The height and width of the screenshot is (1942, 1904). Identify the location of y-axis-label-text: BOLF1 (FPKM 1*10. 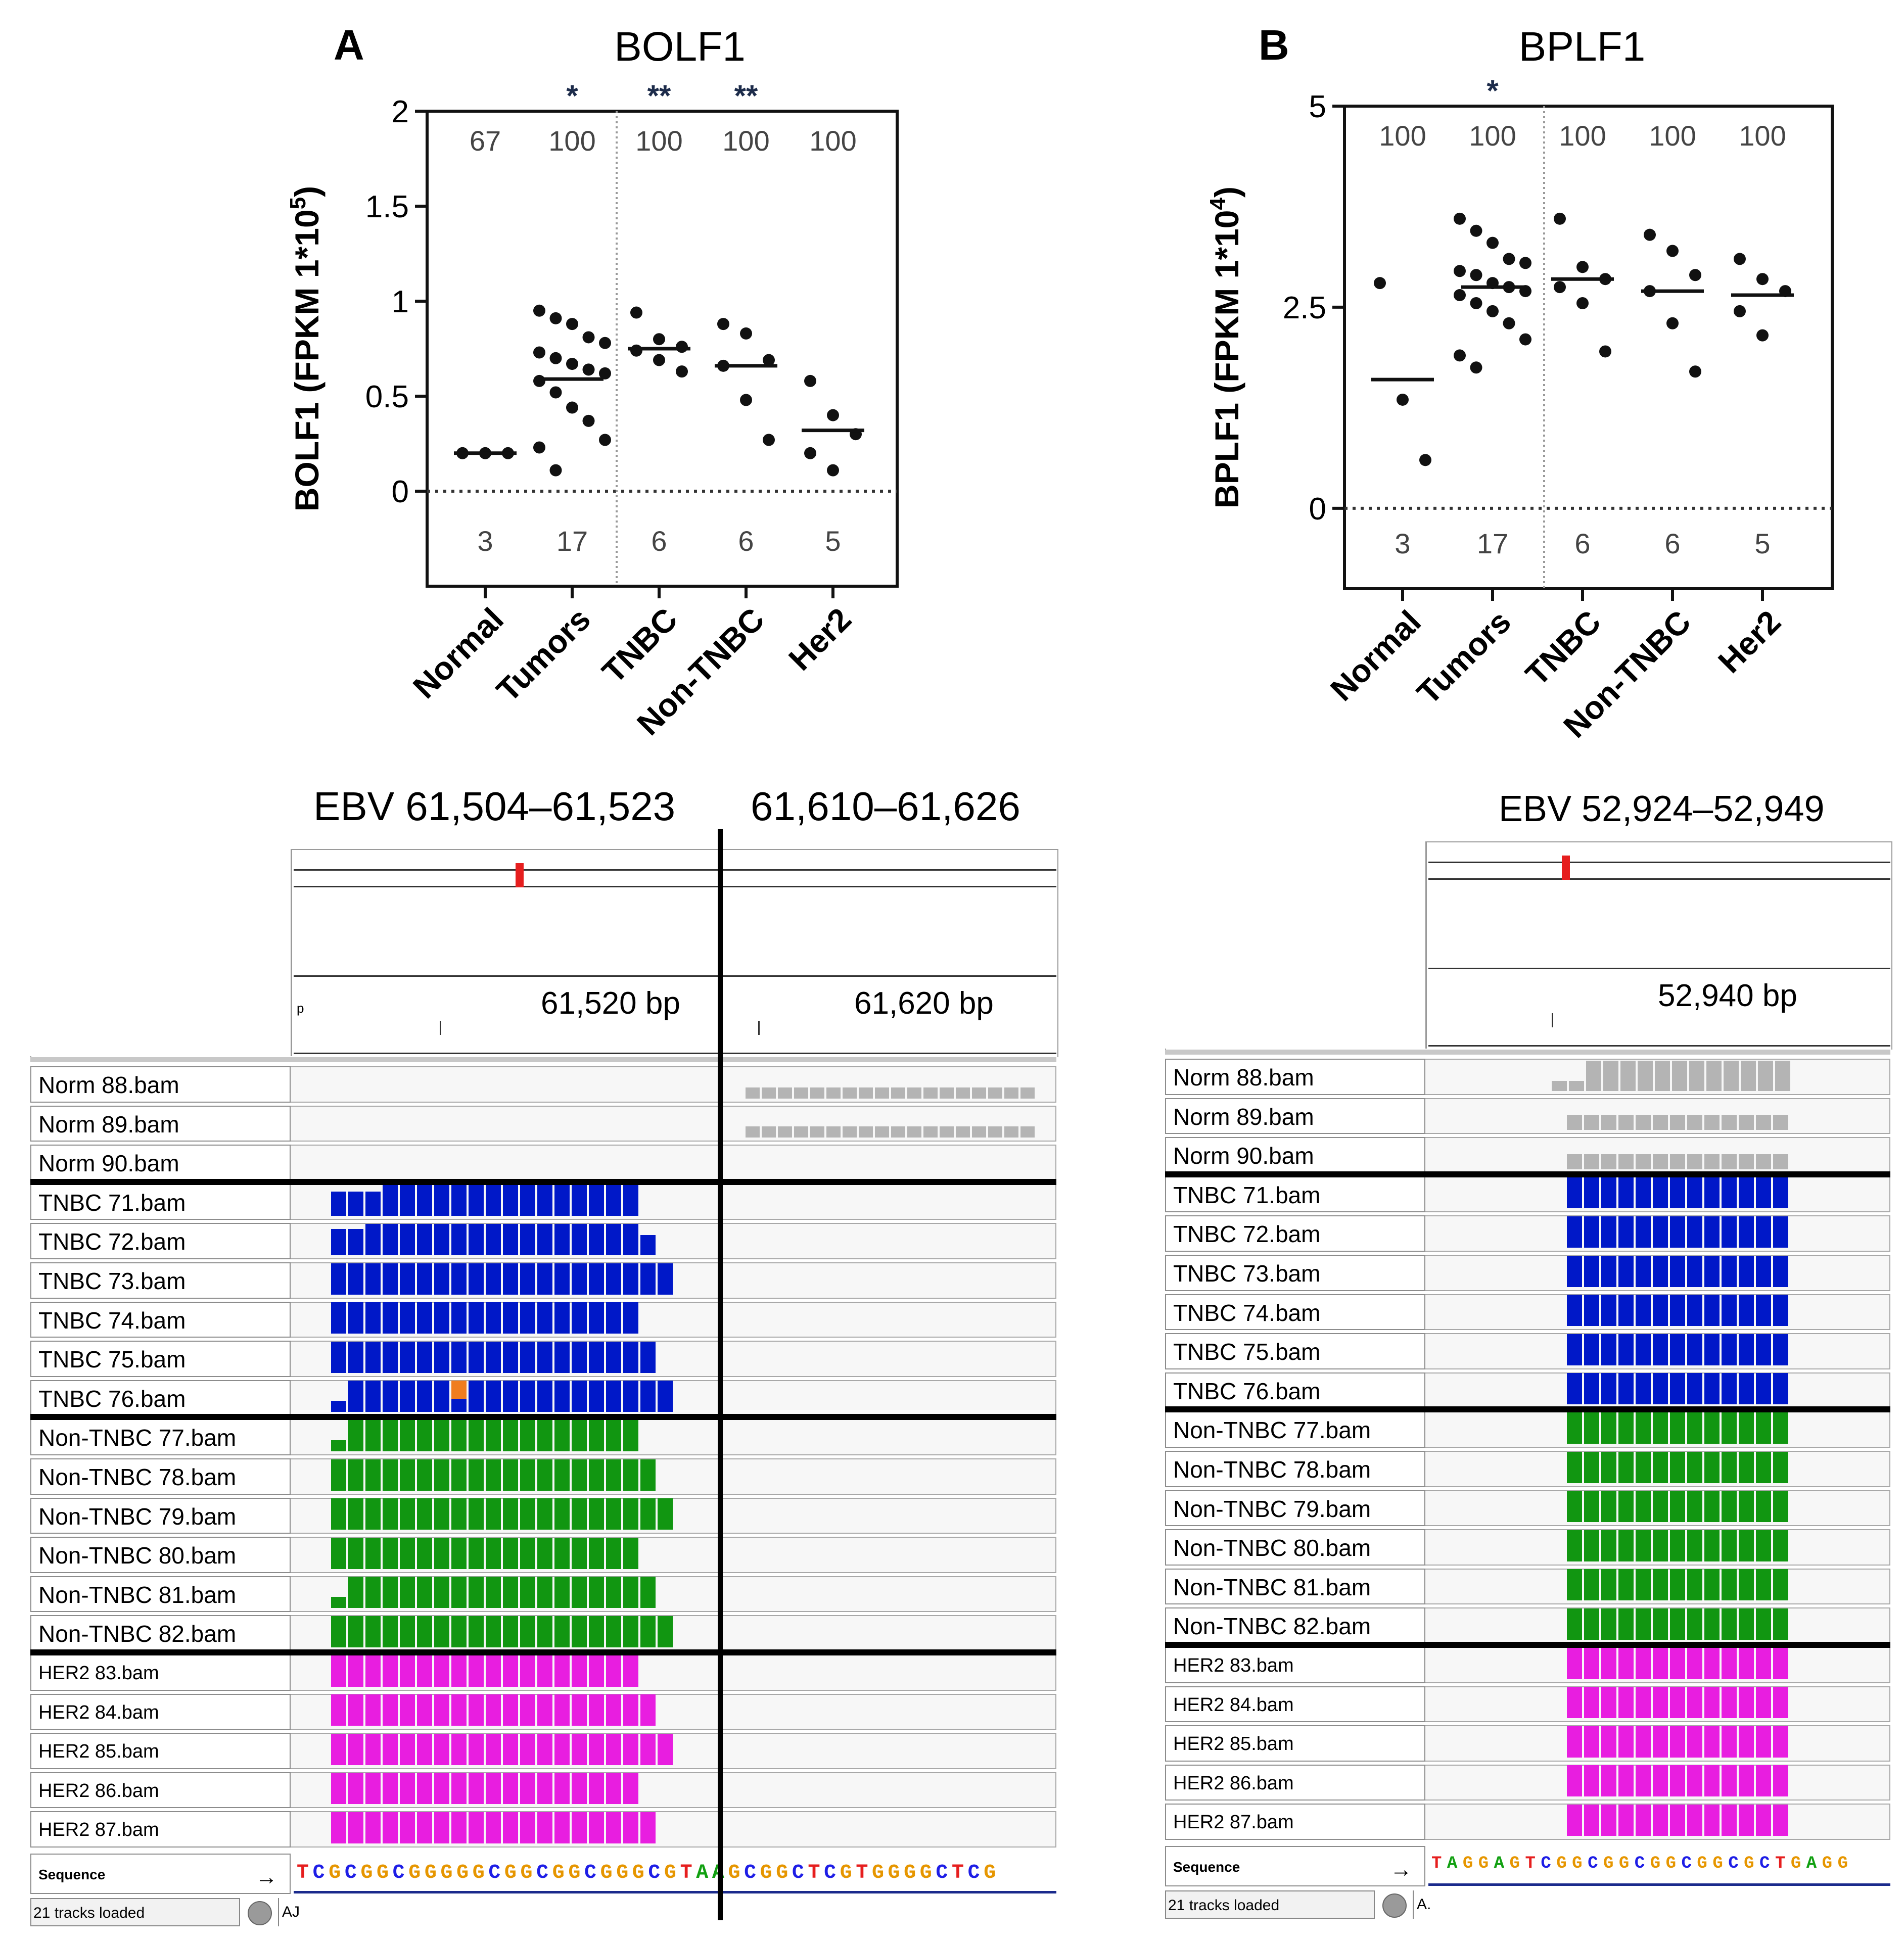
(307, 360).